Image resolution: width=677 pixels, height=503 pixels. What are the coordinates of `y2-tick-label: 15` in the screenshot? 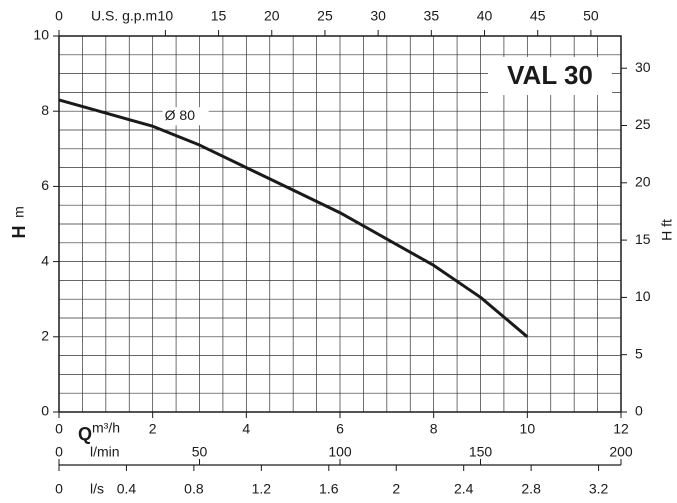 It's located at (643, 239).